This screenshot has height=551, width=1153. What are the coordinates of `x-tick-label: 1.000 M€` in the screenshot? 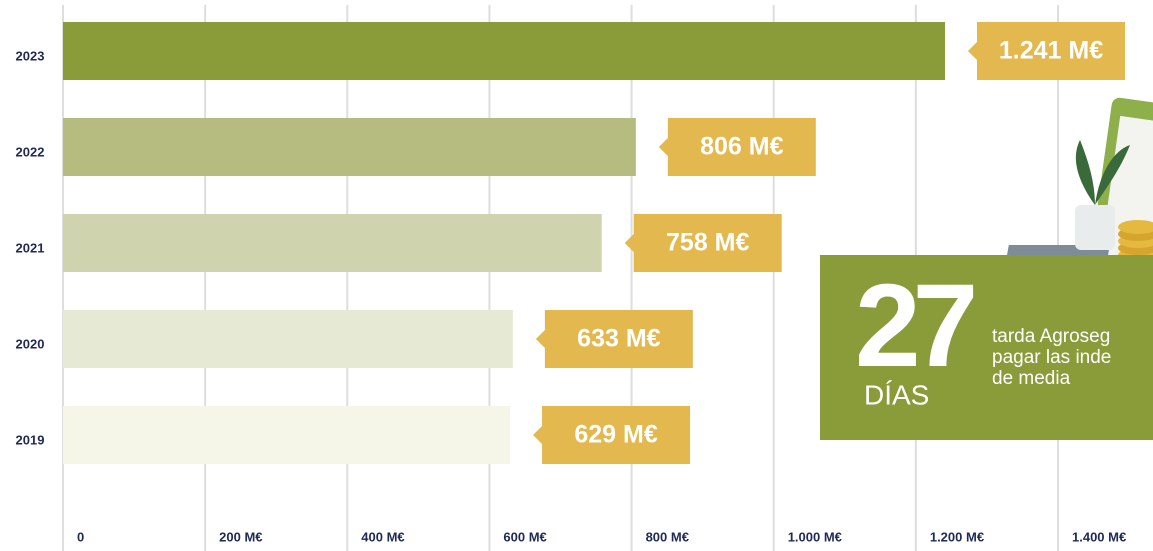 It's located at (815, 536).